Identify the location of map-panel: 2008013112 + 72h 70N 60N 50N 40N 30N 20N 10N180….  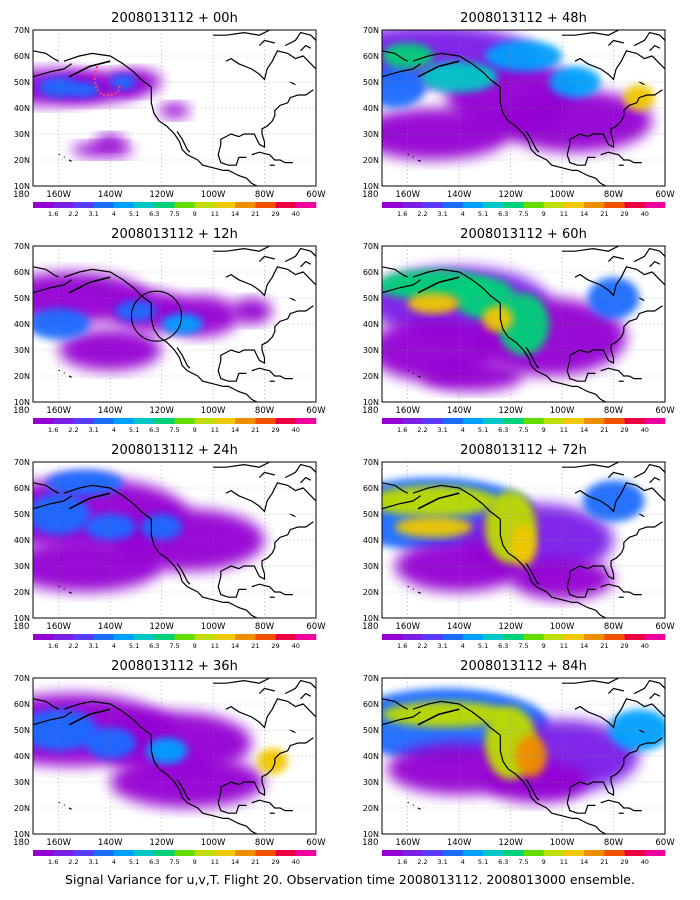
(518, 546).